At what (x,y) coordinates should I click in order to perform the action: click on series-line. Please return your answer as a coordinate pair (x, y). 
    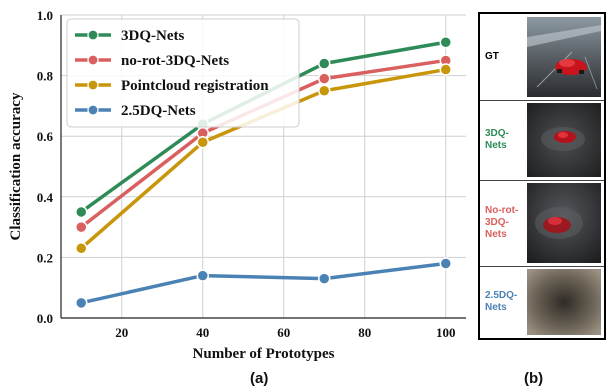
    Looking at the image, I should click on (263, 283).